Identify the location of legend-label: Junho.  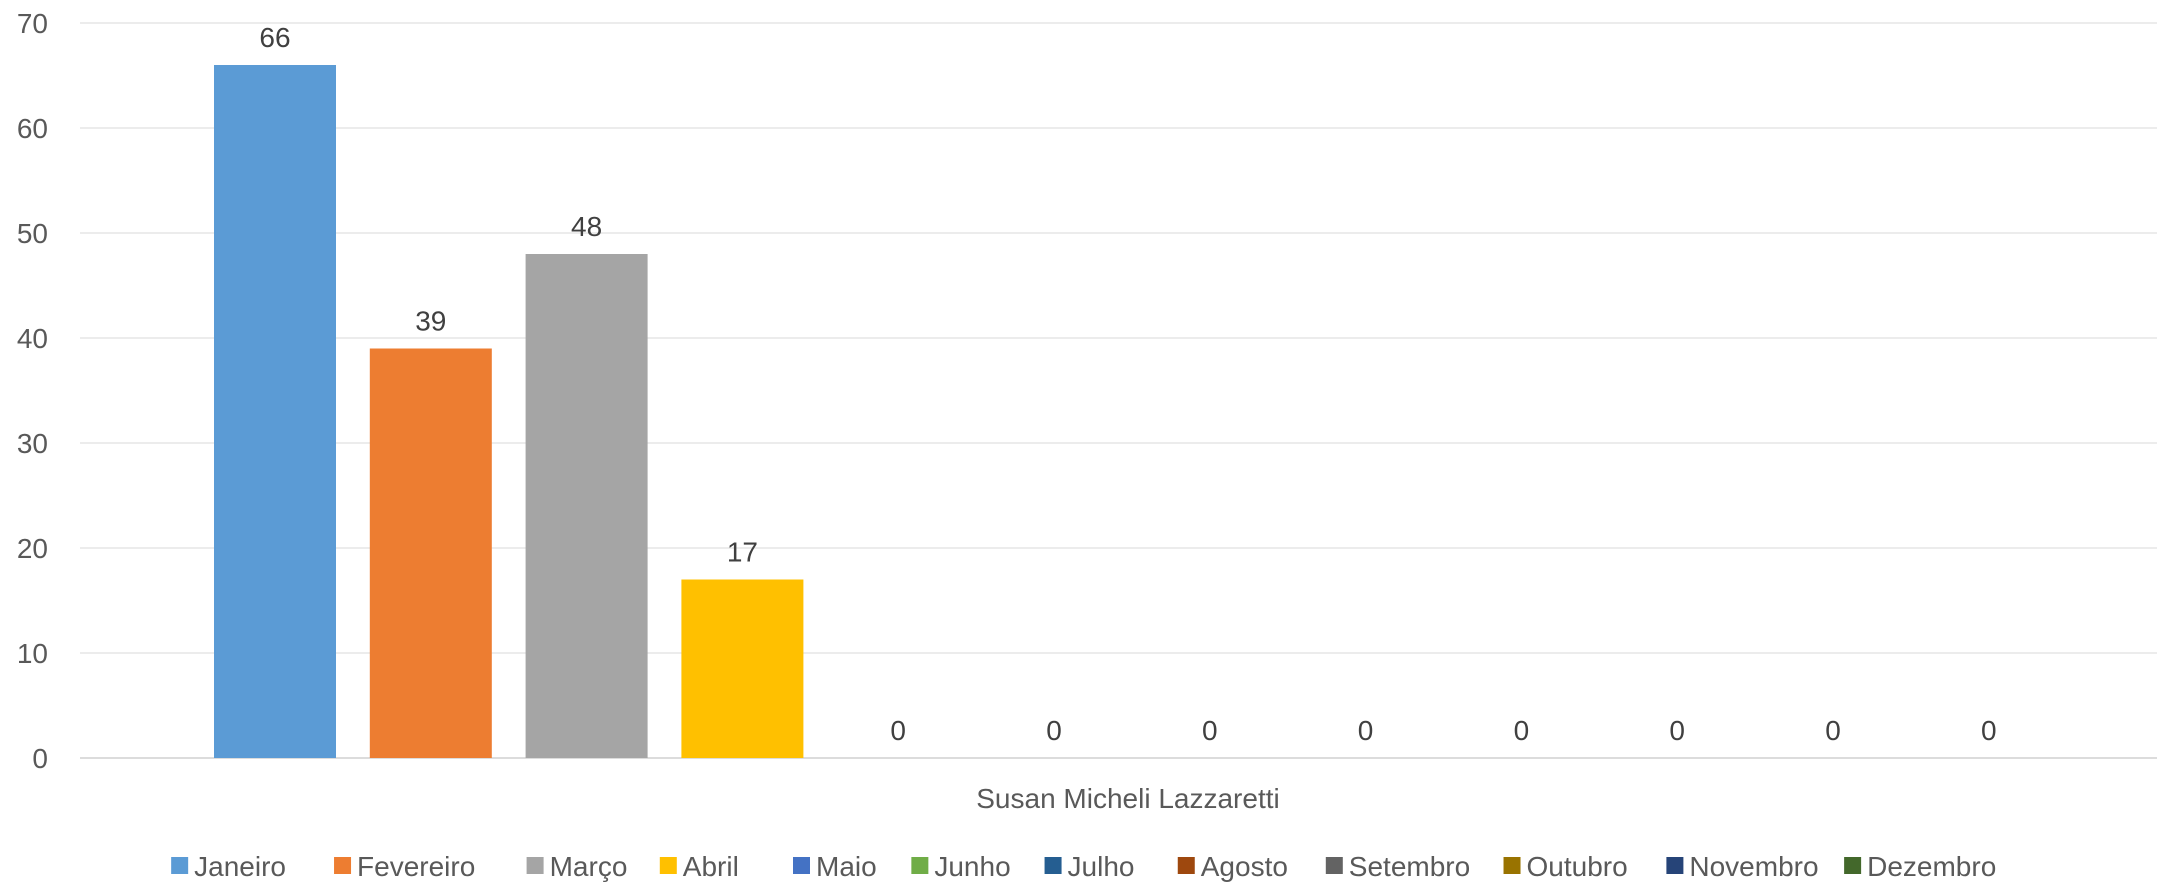
(972, 866).